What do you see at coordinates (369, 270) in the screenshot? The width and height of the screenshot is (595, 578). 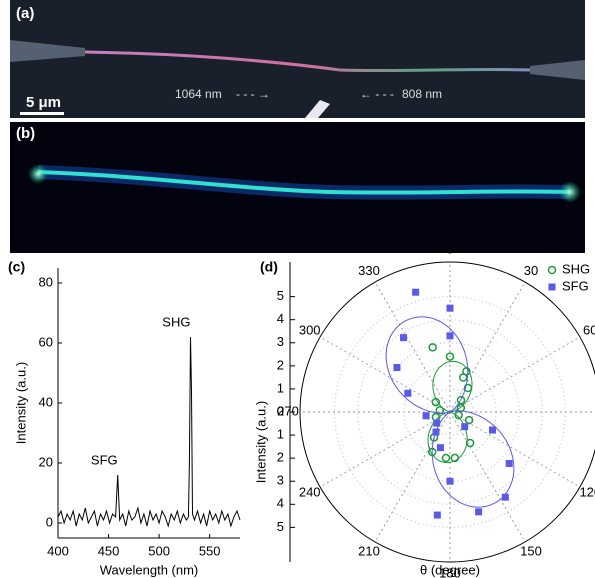 I see `theta-tick-label: 330` at bounding box center [369, 270].